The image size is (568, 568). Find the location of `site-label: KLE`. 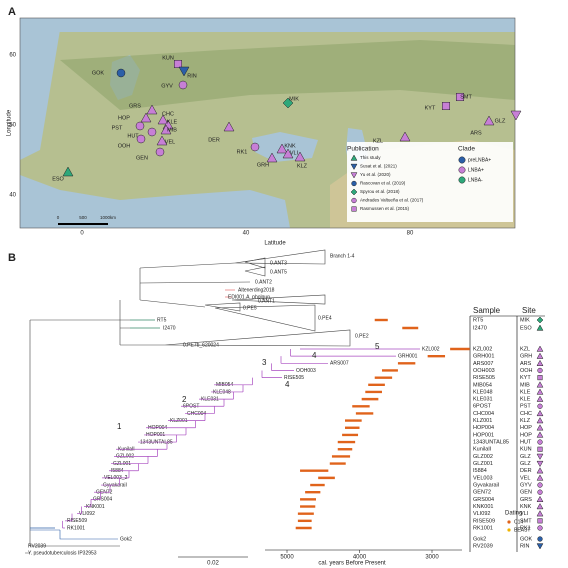

site-label: KLE is located at coordinates (172, 122).